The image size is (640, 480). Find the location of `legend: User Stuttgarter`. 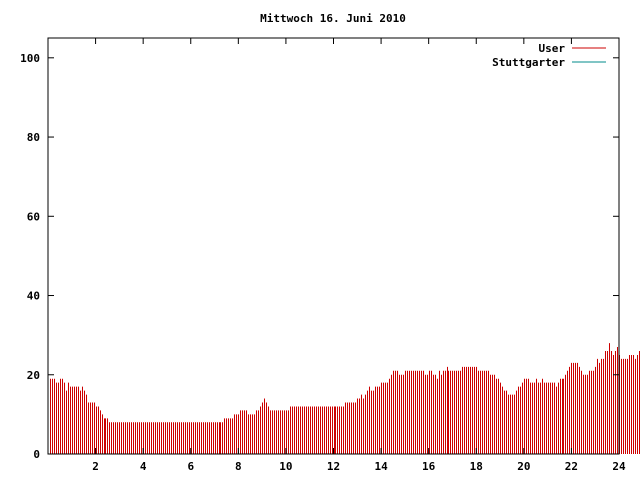

legend: User Stuttgarter is located at coordinates (549, 55).